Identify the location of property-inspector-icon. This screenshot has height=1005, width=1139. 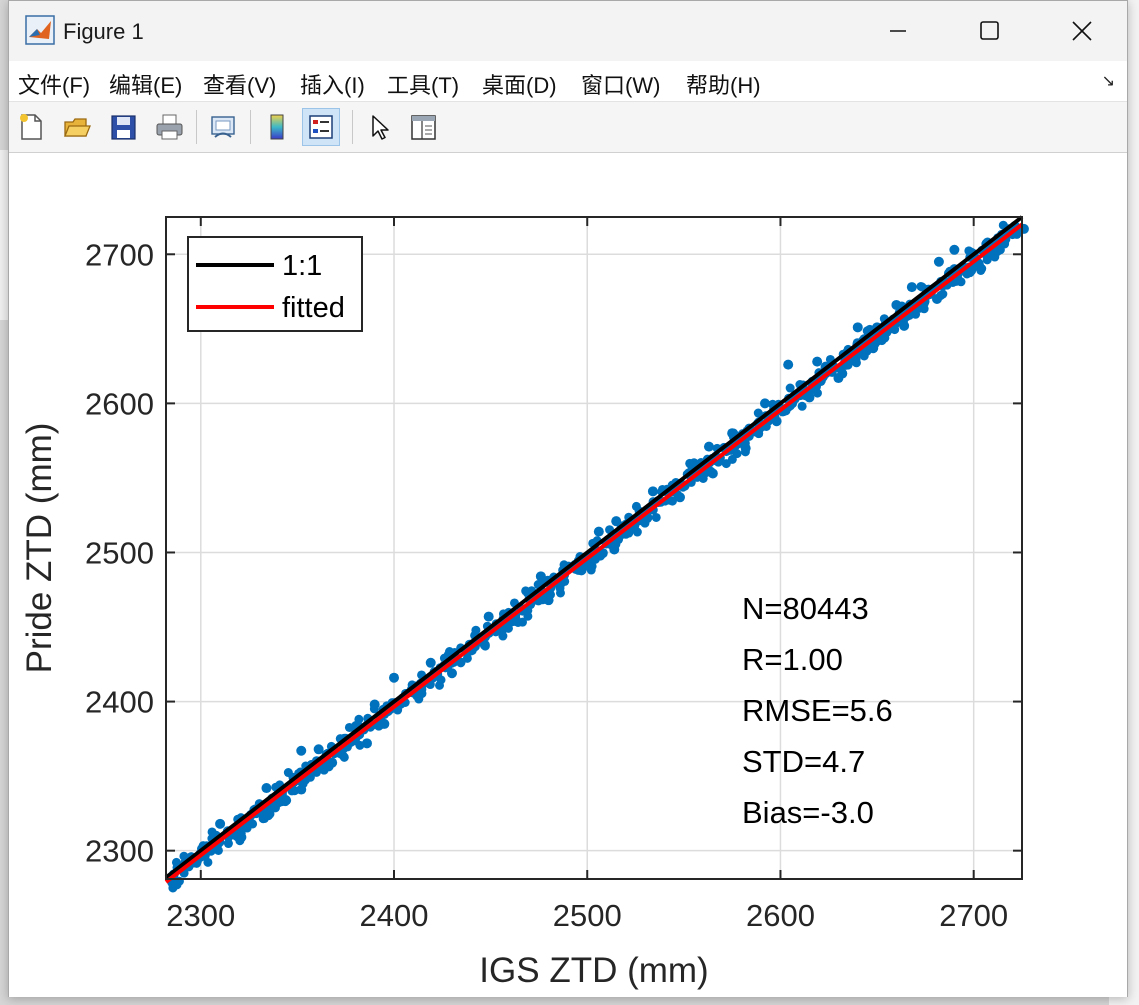
(423, 127).